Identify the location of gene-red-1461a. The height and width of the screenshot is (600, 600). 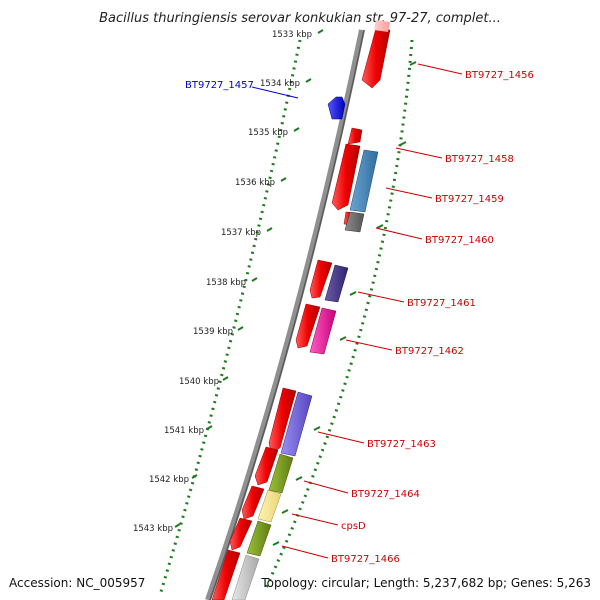
(321, 279).